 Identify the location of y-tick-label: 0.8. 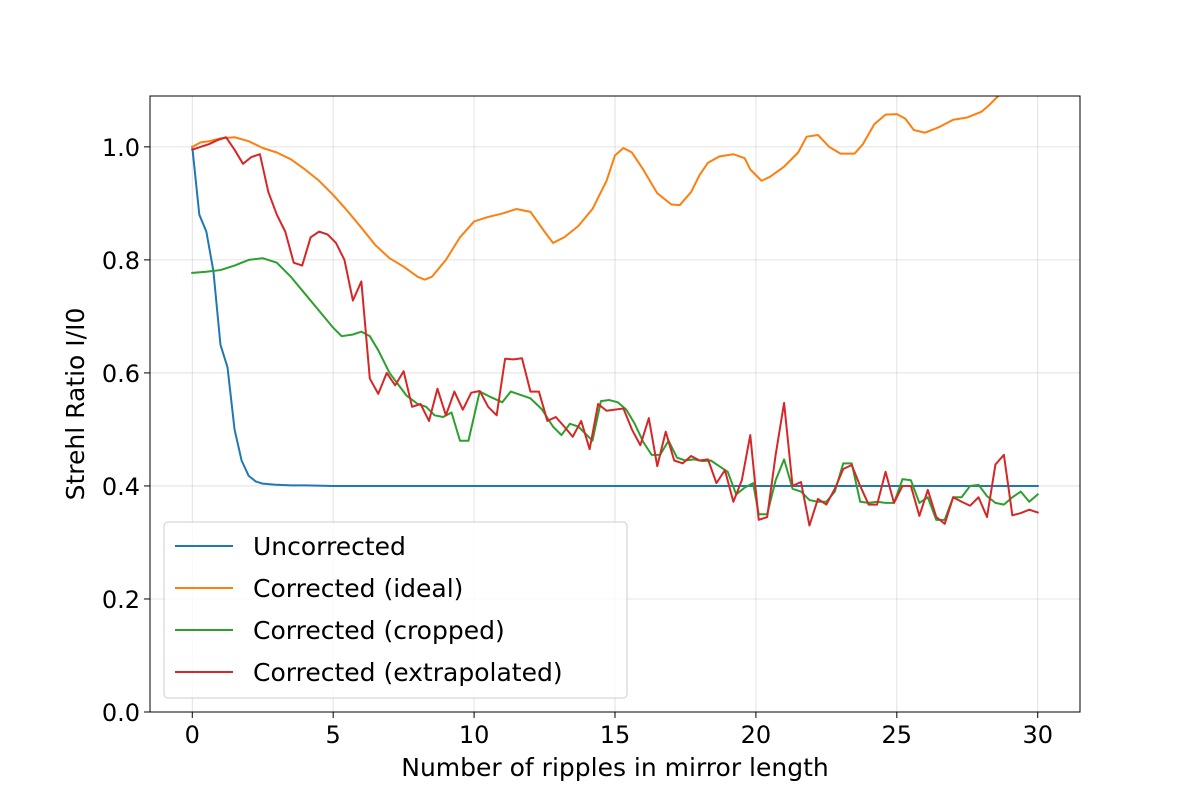
(121, 261).